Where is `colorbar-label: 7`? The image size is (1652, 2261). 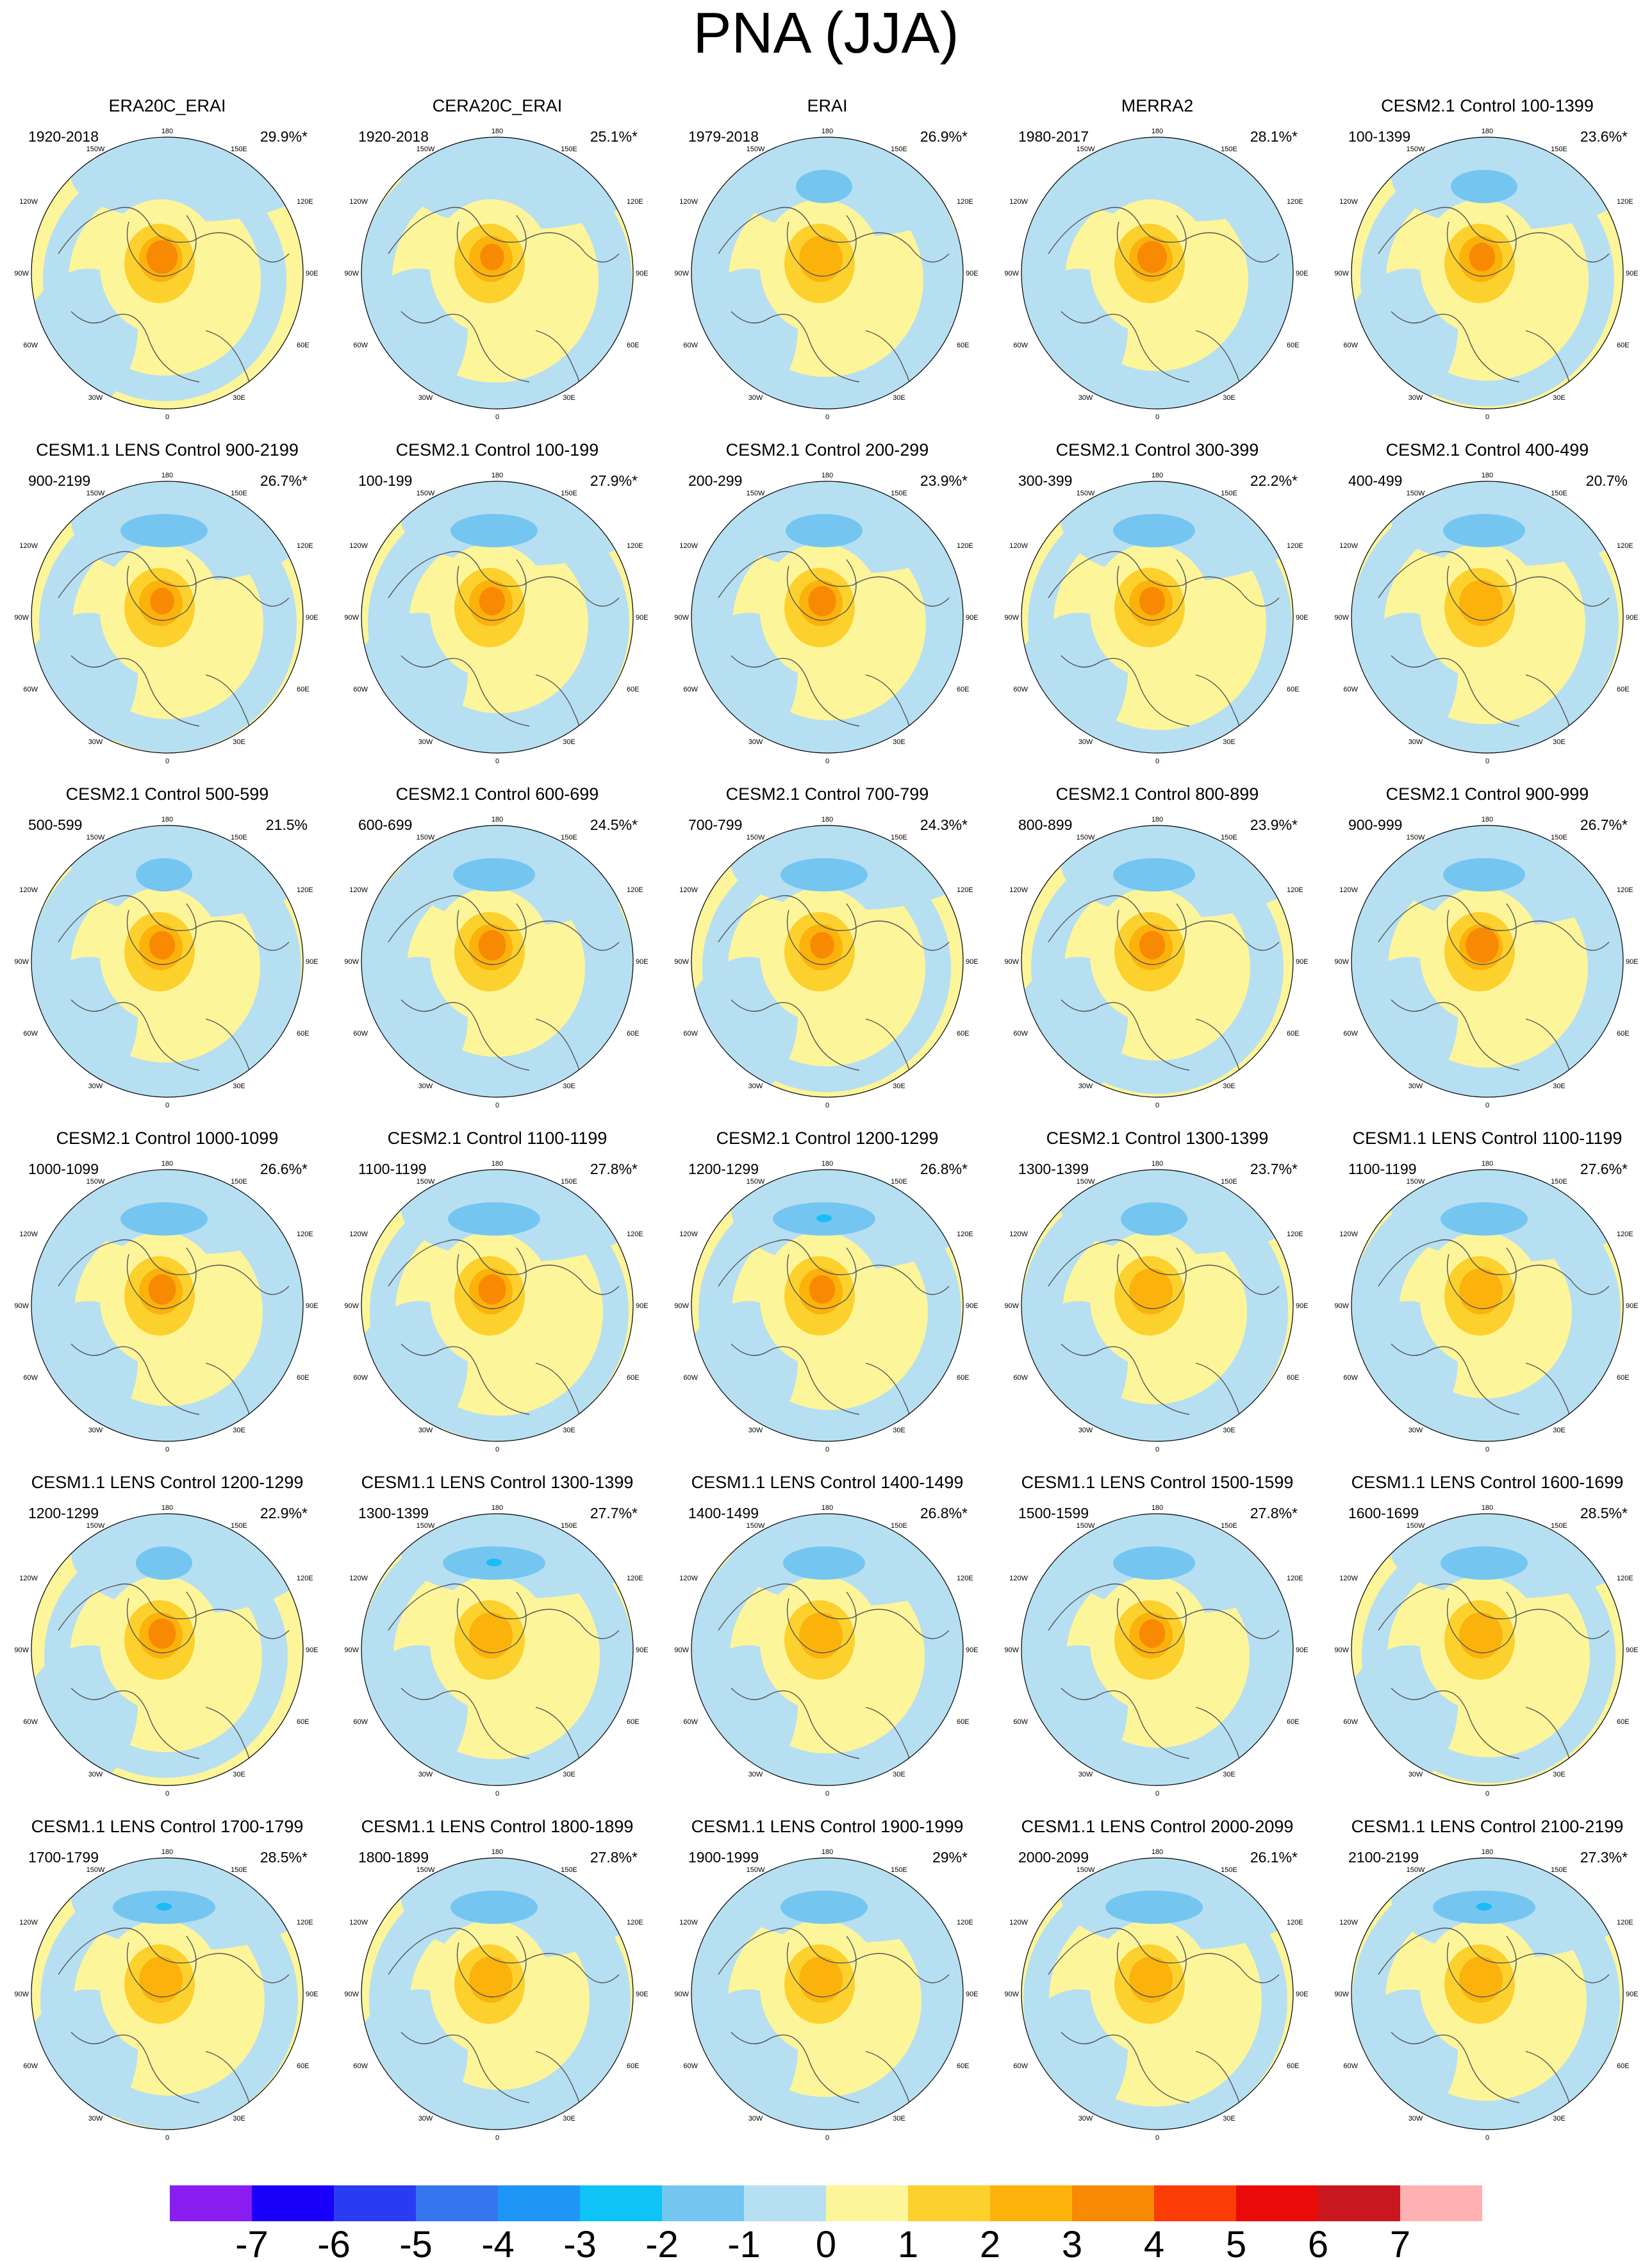
colorbar-label: 7 is located at coordinates (1400, 2242).